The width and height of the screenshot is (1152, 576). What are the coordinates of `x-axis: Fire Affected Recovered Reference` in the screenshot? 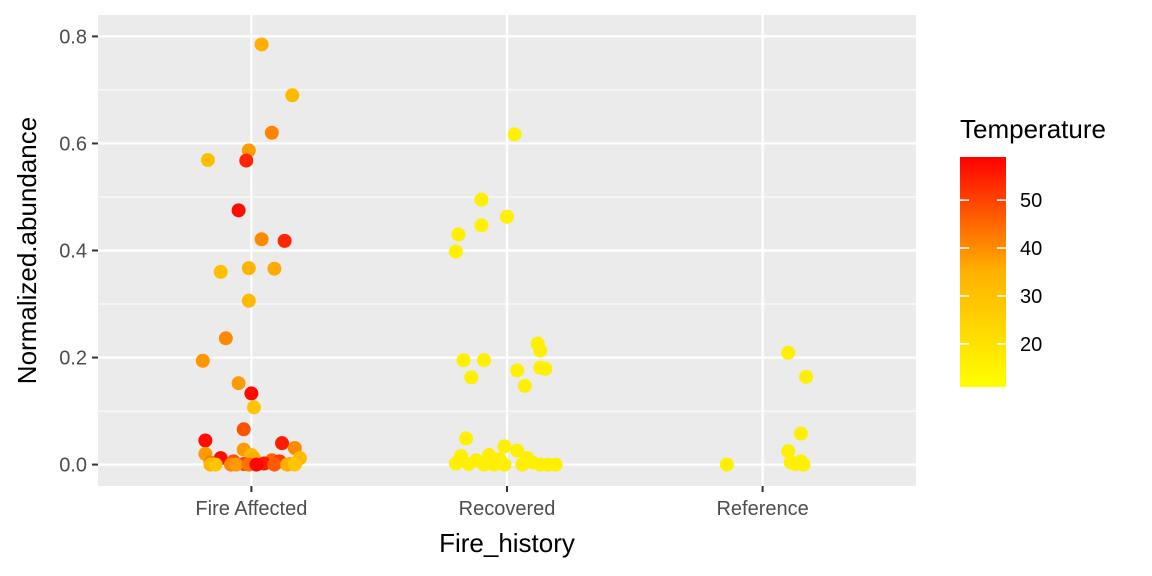 It's located at (502, 503).